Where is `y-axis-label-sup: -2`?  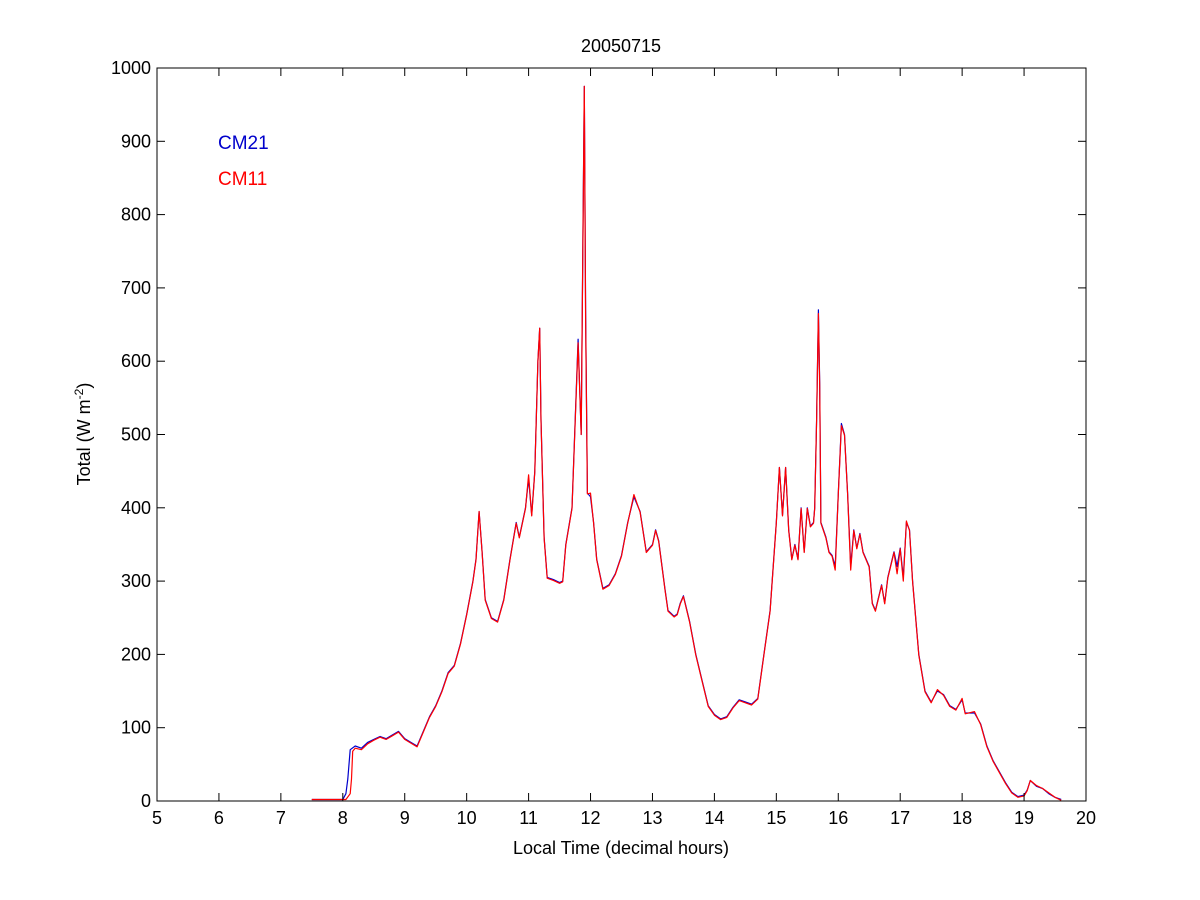
y-axis-label-sup: -2 is located at coordinates (79, 393).